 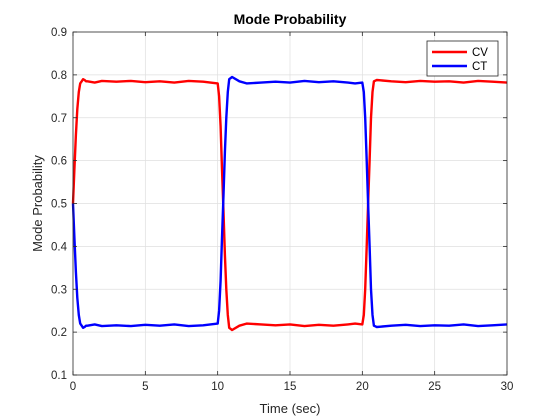 What do you see at coordinates (145, 387) in the screenshot?
I see `x-tick-label: 5` at bounding box center [145, 387].